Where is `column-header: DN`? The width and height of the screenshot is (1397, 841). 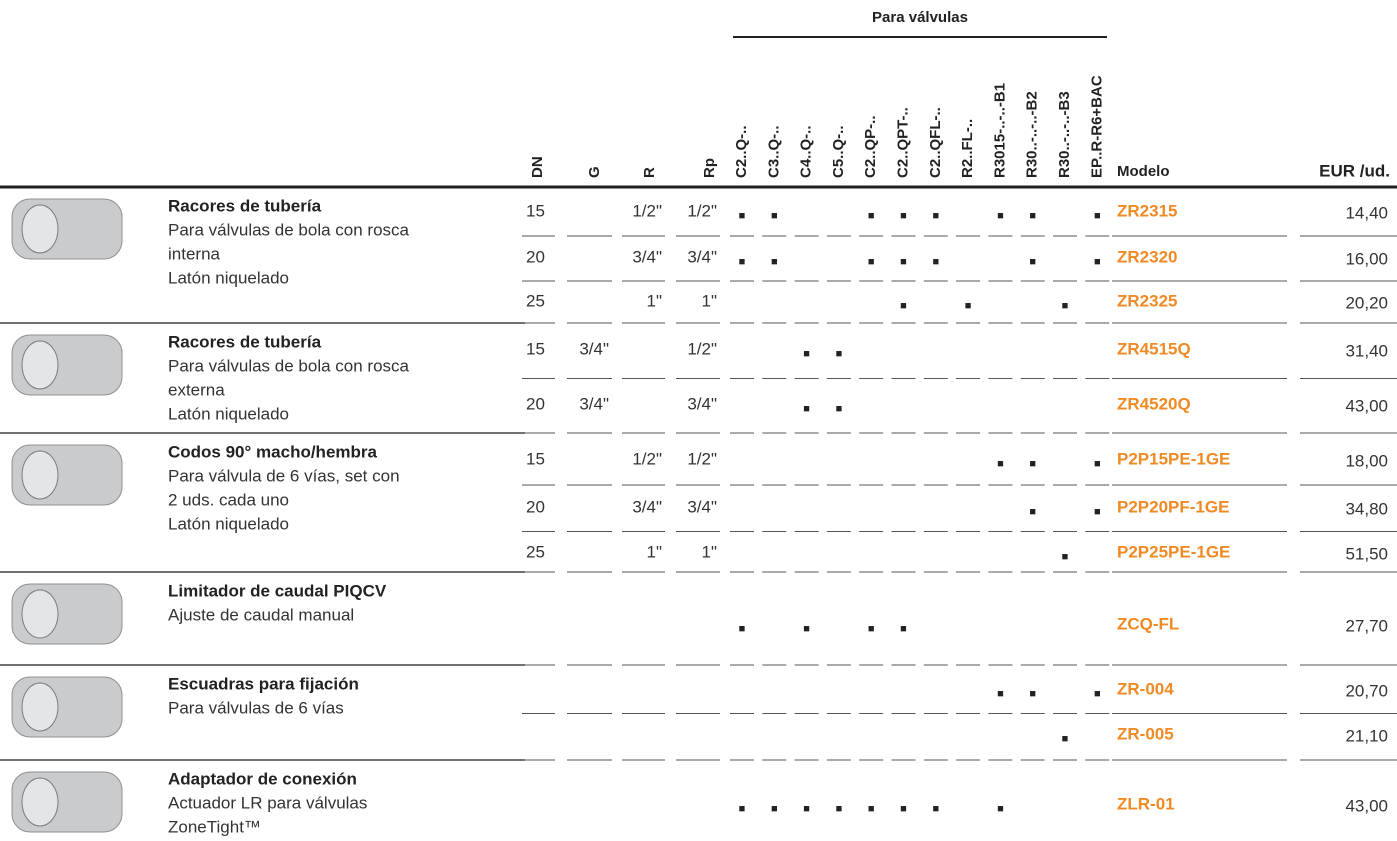
column-header: DN is located at coordinates (537, 167).